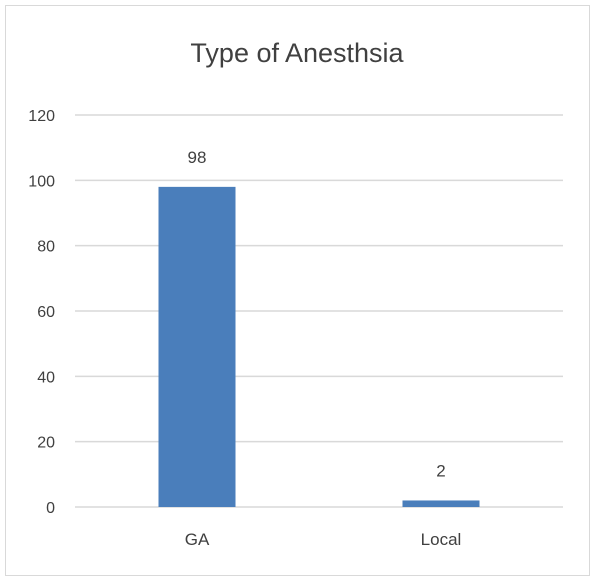 This screenshot has width=597, height=583. What do you see at coordinates (441, 539) in the screenshot?
I see `x-category-label: Local` at bounding box center [441, 539].